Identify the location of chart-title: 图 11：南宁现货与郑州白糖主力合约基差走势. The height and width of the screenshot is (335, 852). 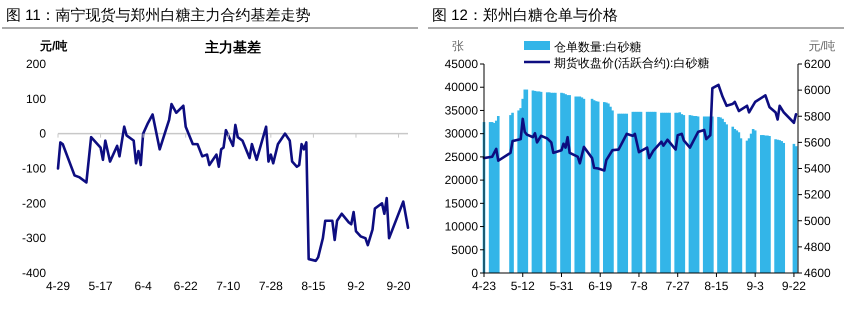
(158, 15).